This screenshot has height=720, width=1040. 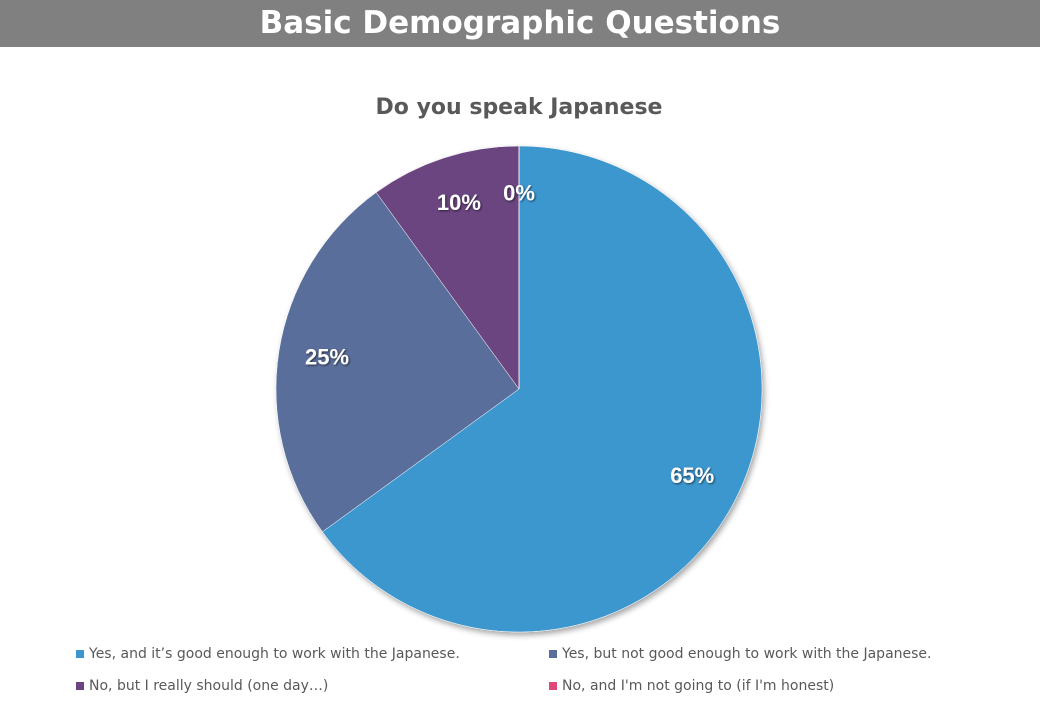 What do you see at coordinates (519, 107) in the screenshot?
I see `chart-title: Do you speak Japanese` at bounding box center [519, 107].